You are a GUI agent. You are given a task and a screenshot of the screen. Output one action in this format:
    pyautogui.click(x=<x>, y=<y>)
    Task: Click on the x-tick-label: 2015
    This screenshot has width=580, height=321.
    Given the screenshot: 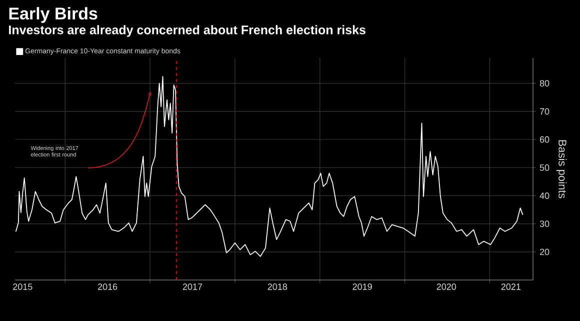 What is the action you would take?
    pyautogui.click(x=22, y=287)
    